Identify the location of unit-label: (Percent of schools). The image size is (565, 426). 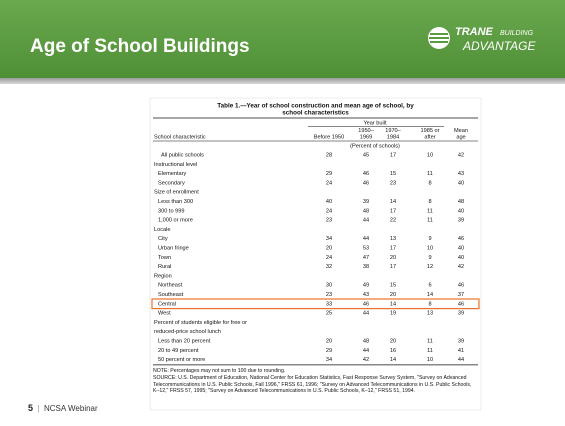
(375, 146).